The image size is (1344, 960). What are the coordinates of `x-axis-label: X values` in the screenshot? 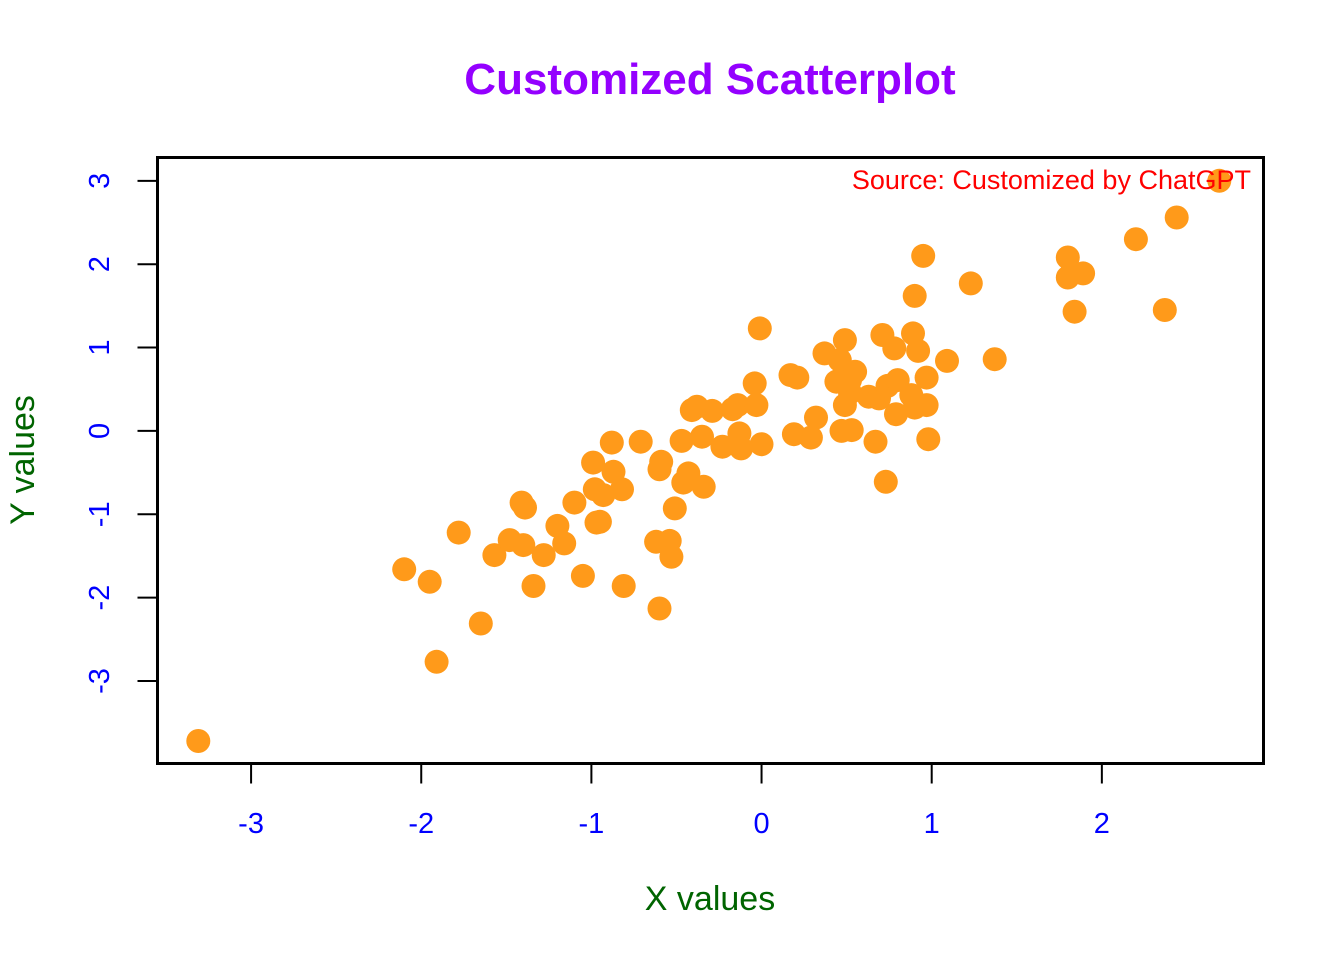 It's located at (710, 899).